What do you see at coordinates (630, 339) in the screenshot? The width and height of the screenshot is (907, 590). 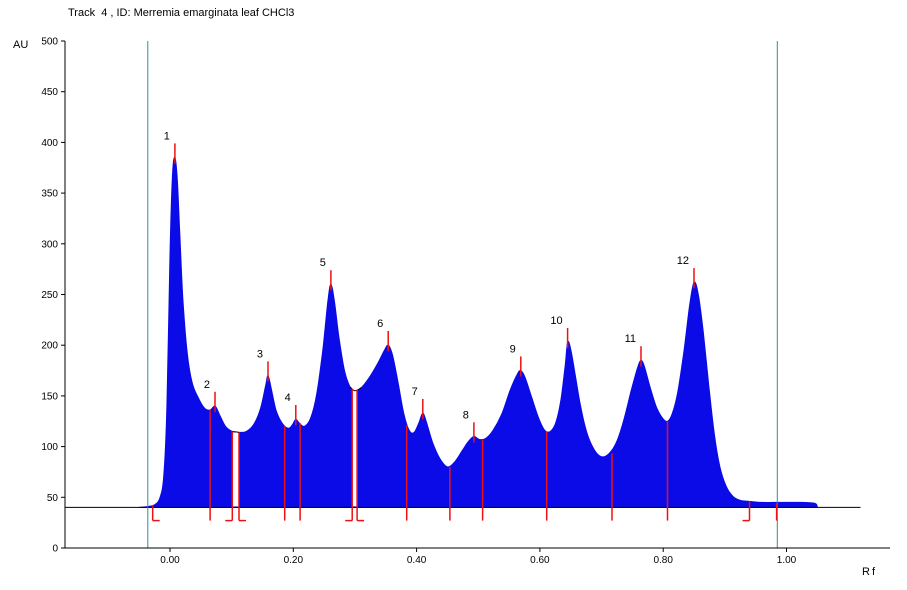 I see `peak-label-11: 11` at bounding box center [630, 339].